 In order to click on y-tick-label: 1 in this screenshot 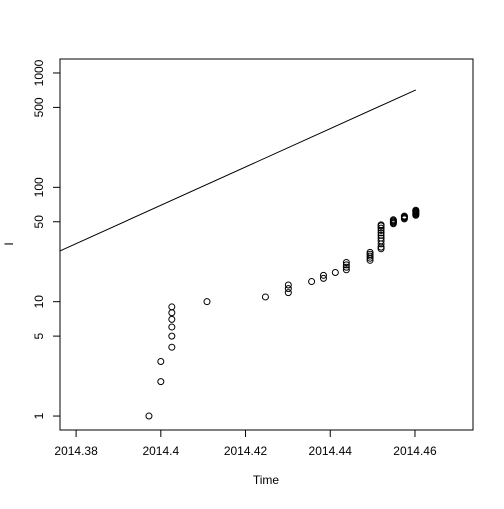, I will do `click(39, 415)`.